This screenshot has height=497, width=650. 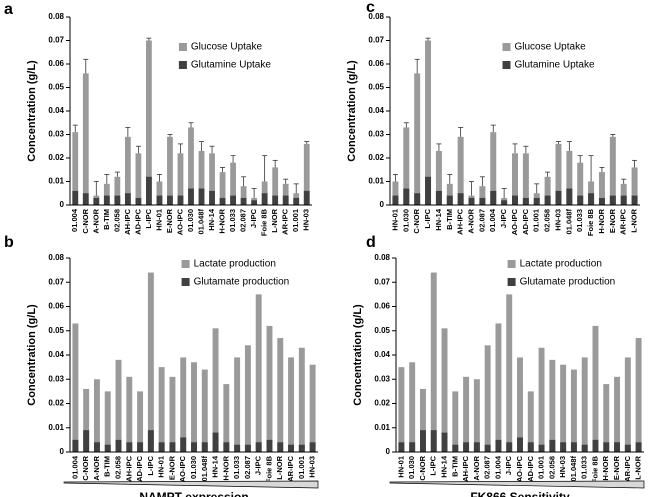 I want to click on legend-swatch, so click(x=185, y=264).